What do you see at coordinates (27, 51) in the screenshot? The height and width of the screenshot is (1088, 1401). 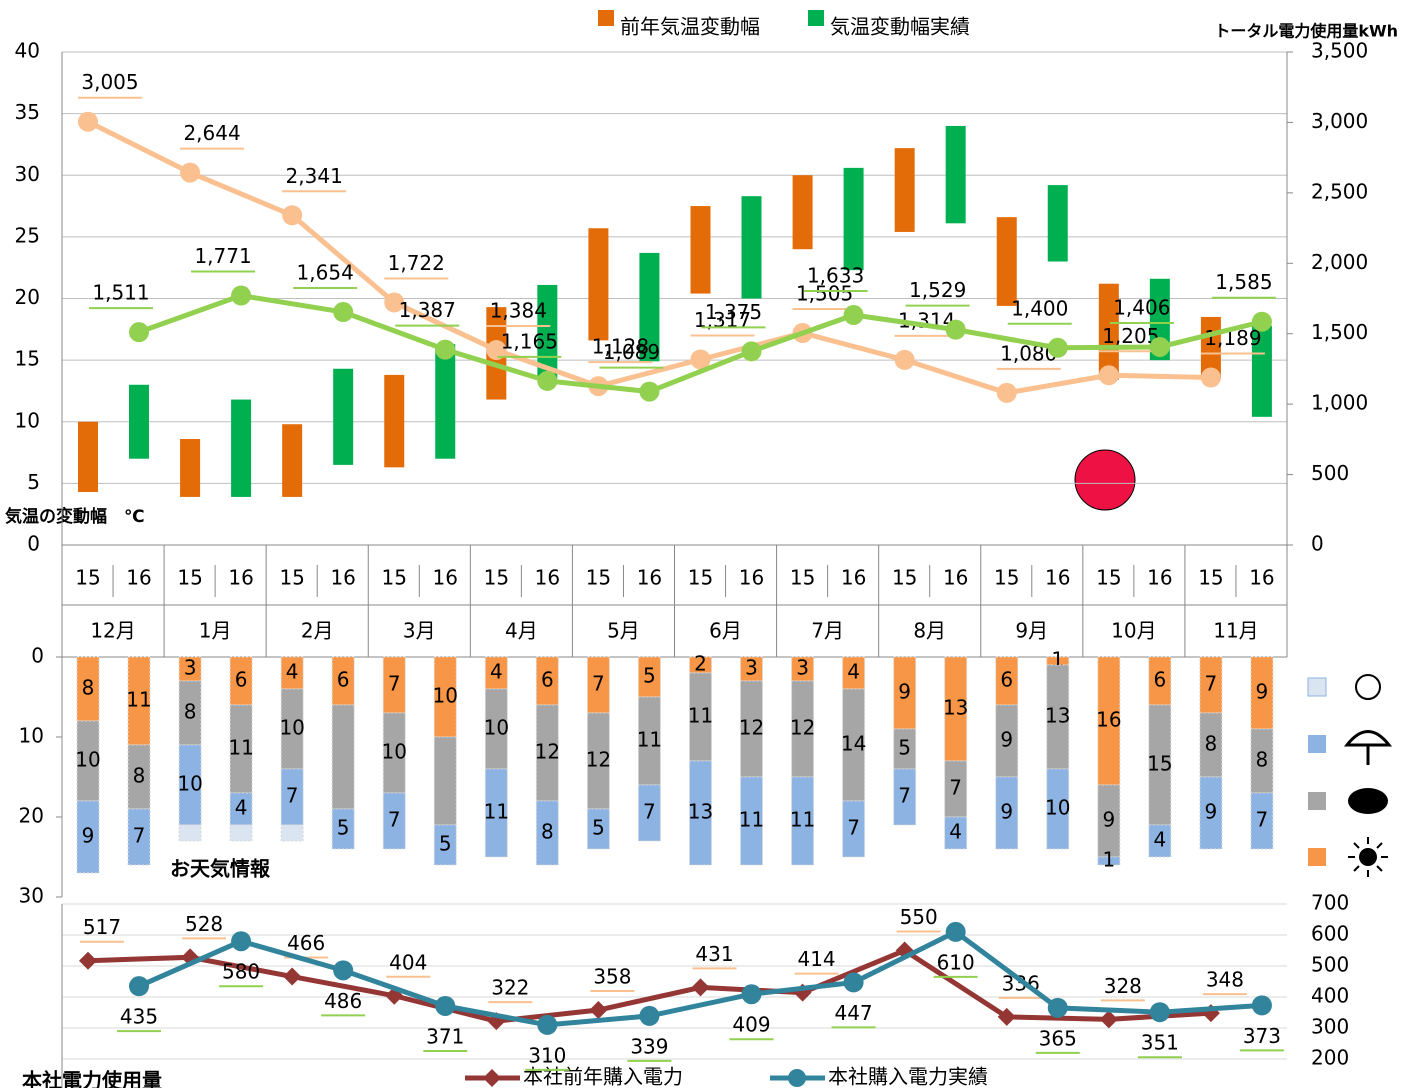 I see `y-tick-label: 40` at bounding box center [27, 51].